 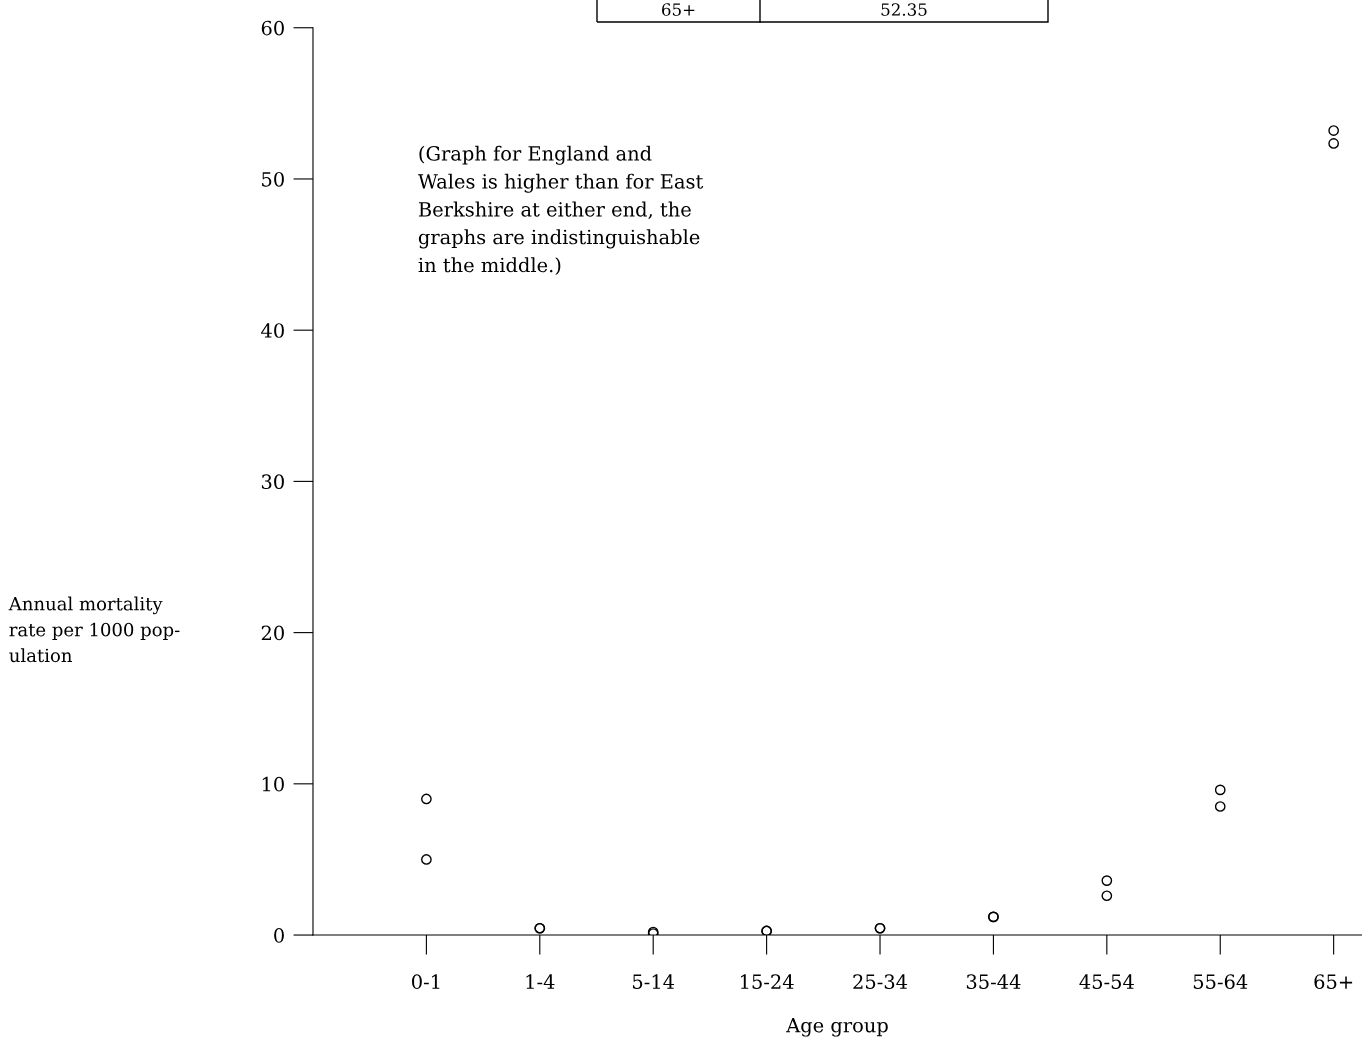 I want to click on x-tick-label: 25-34, so click(x=880, y=981).